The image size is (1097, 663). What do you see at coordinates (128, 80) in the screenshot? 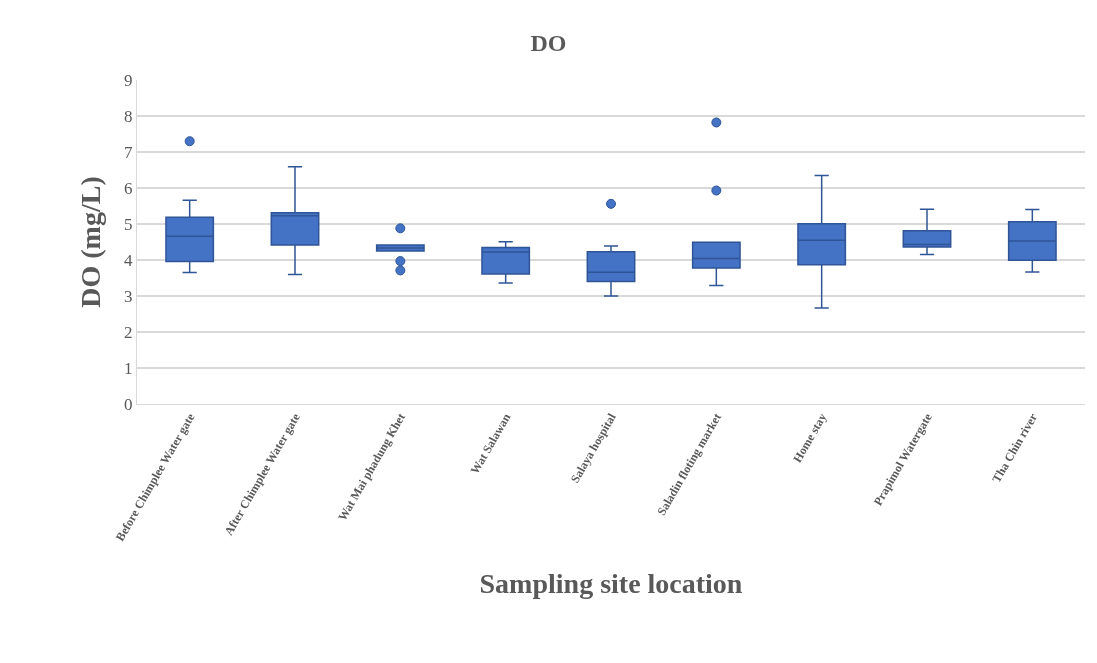
I see `y-tick-label: 9` at bounding box center [128, 80].